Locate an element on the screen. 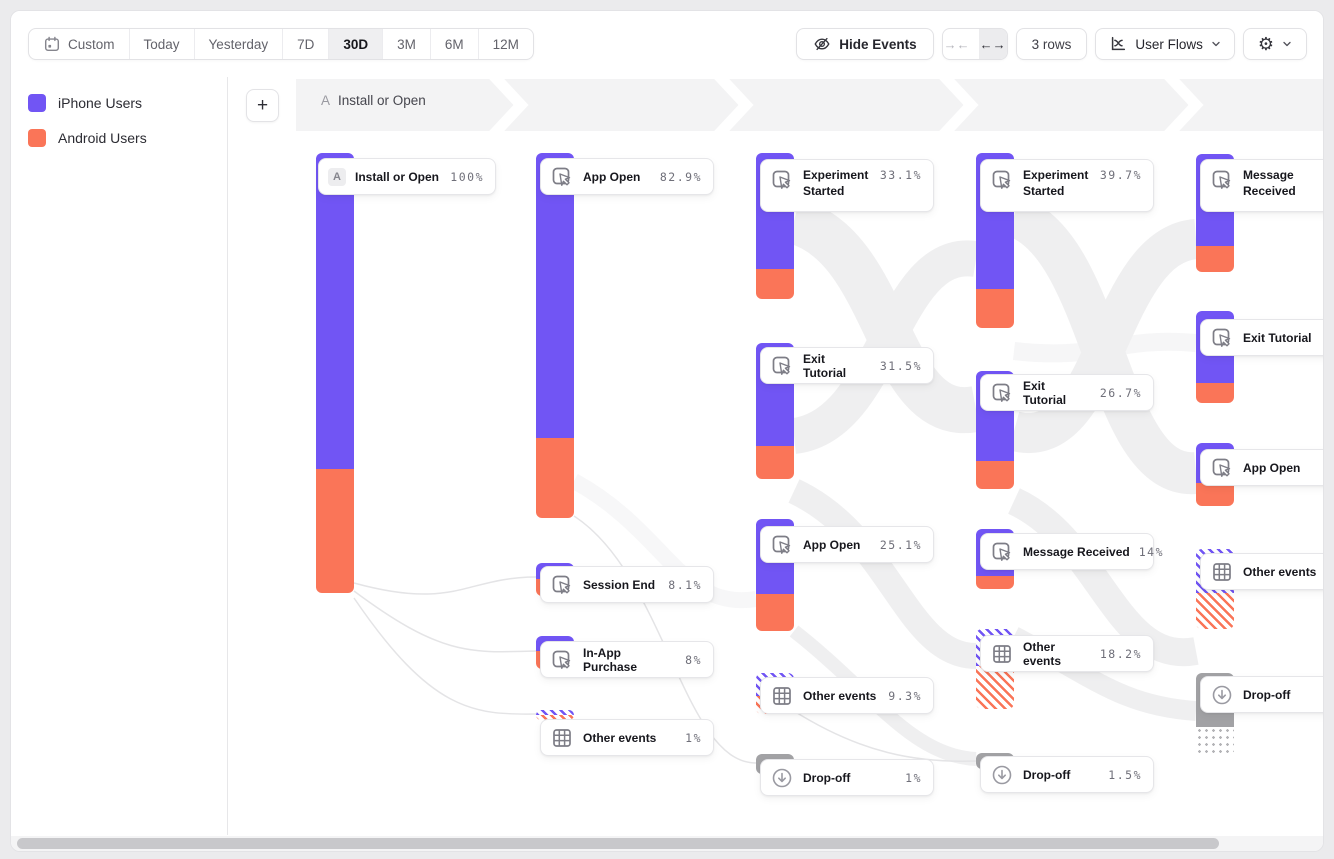 The image size is (1334, 859). legend-item-android: Android Users is located at coordinates (87, 138).